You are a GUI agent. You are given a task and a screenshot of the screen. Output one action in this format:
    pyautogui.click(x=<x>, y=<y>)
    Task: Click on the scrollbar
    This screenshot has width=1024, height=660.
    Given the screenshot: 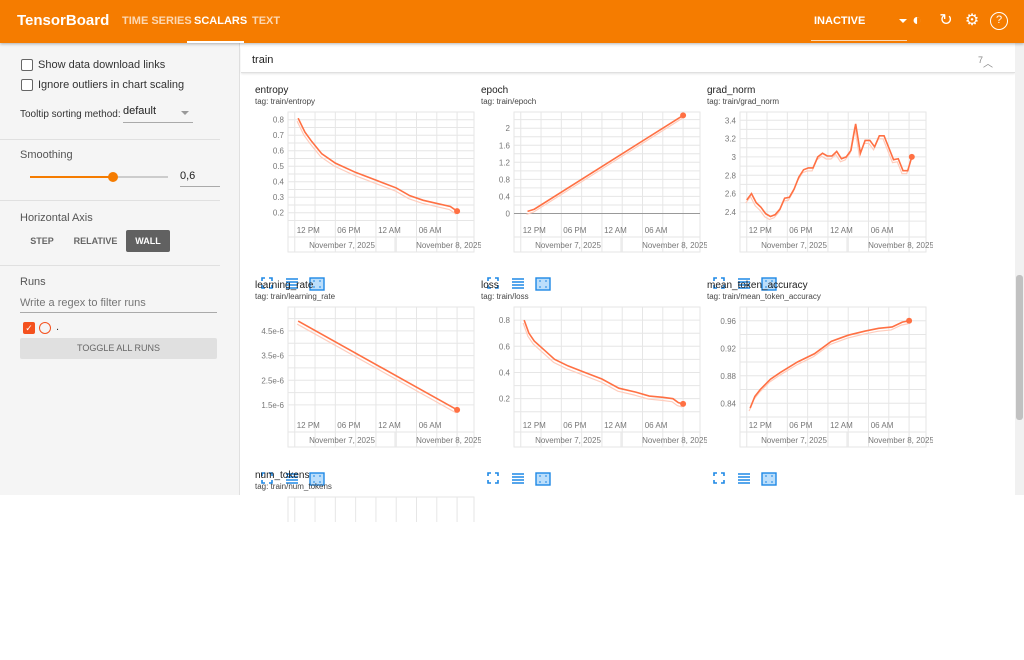 What is the action you would take?
    pyautogui.click(x=1019, y=269)
    